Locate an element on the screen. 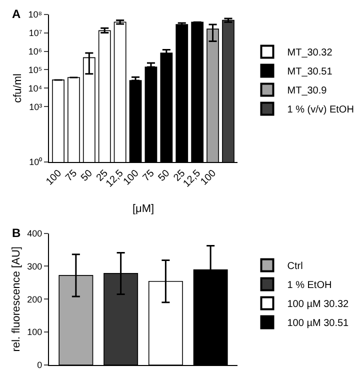 The width and height of the screenshot is (363, 392). legend-label: Ctrl is located at coordinates (295, 266).